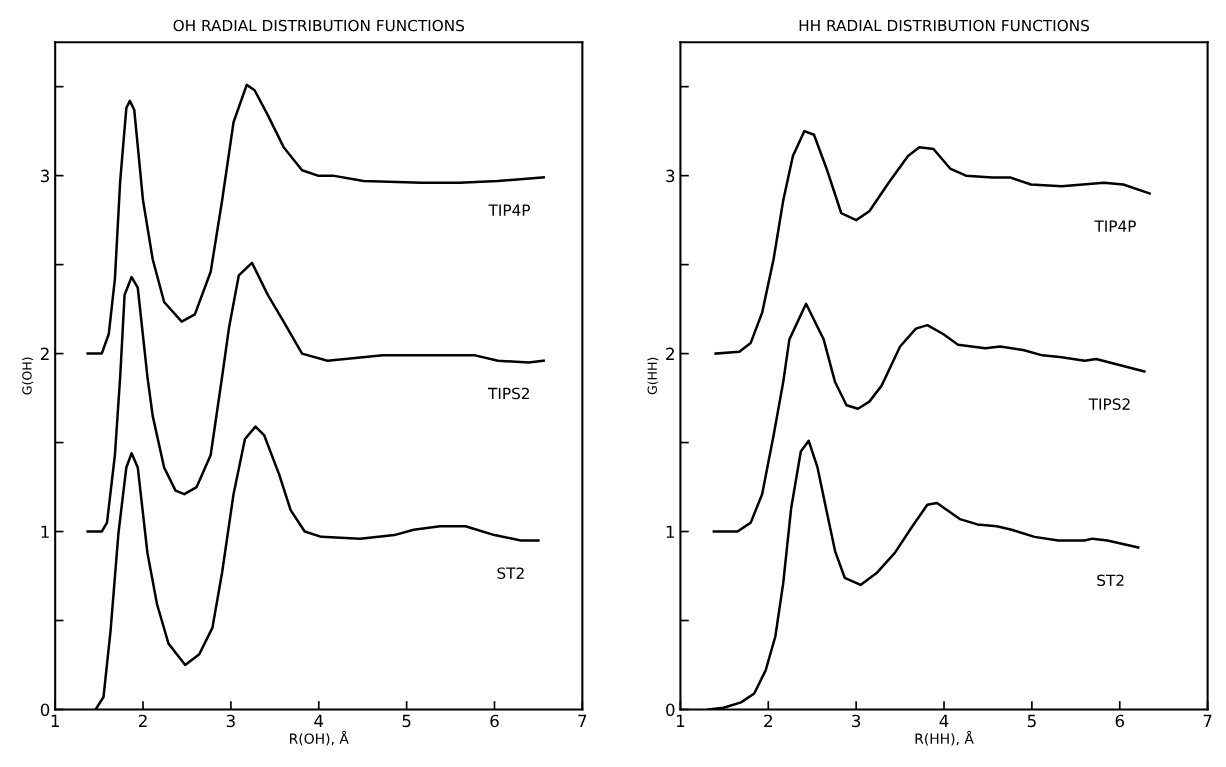  Describe the element at coordinates (944, 738) in the screenshot. I see `x-axis-title: R(HH), Å` at that location.